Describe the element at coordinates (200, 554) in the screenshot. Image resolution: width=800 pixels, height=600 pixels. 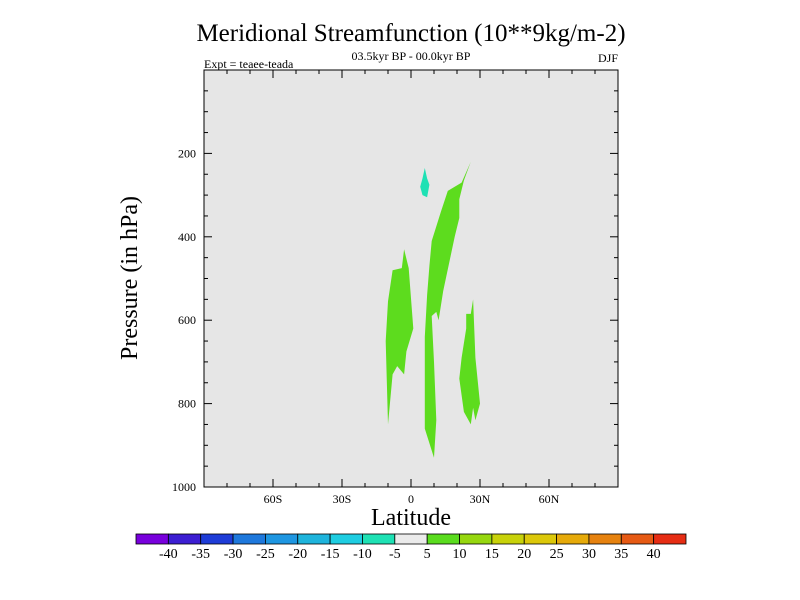
I see `colorbar-label: -35` at that location.